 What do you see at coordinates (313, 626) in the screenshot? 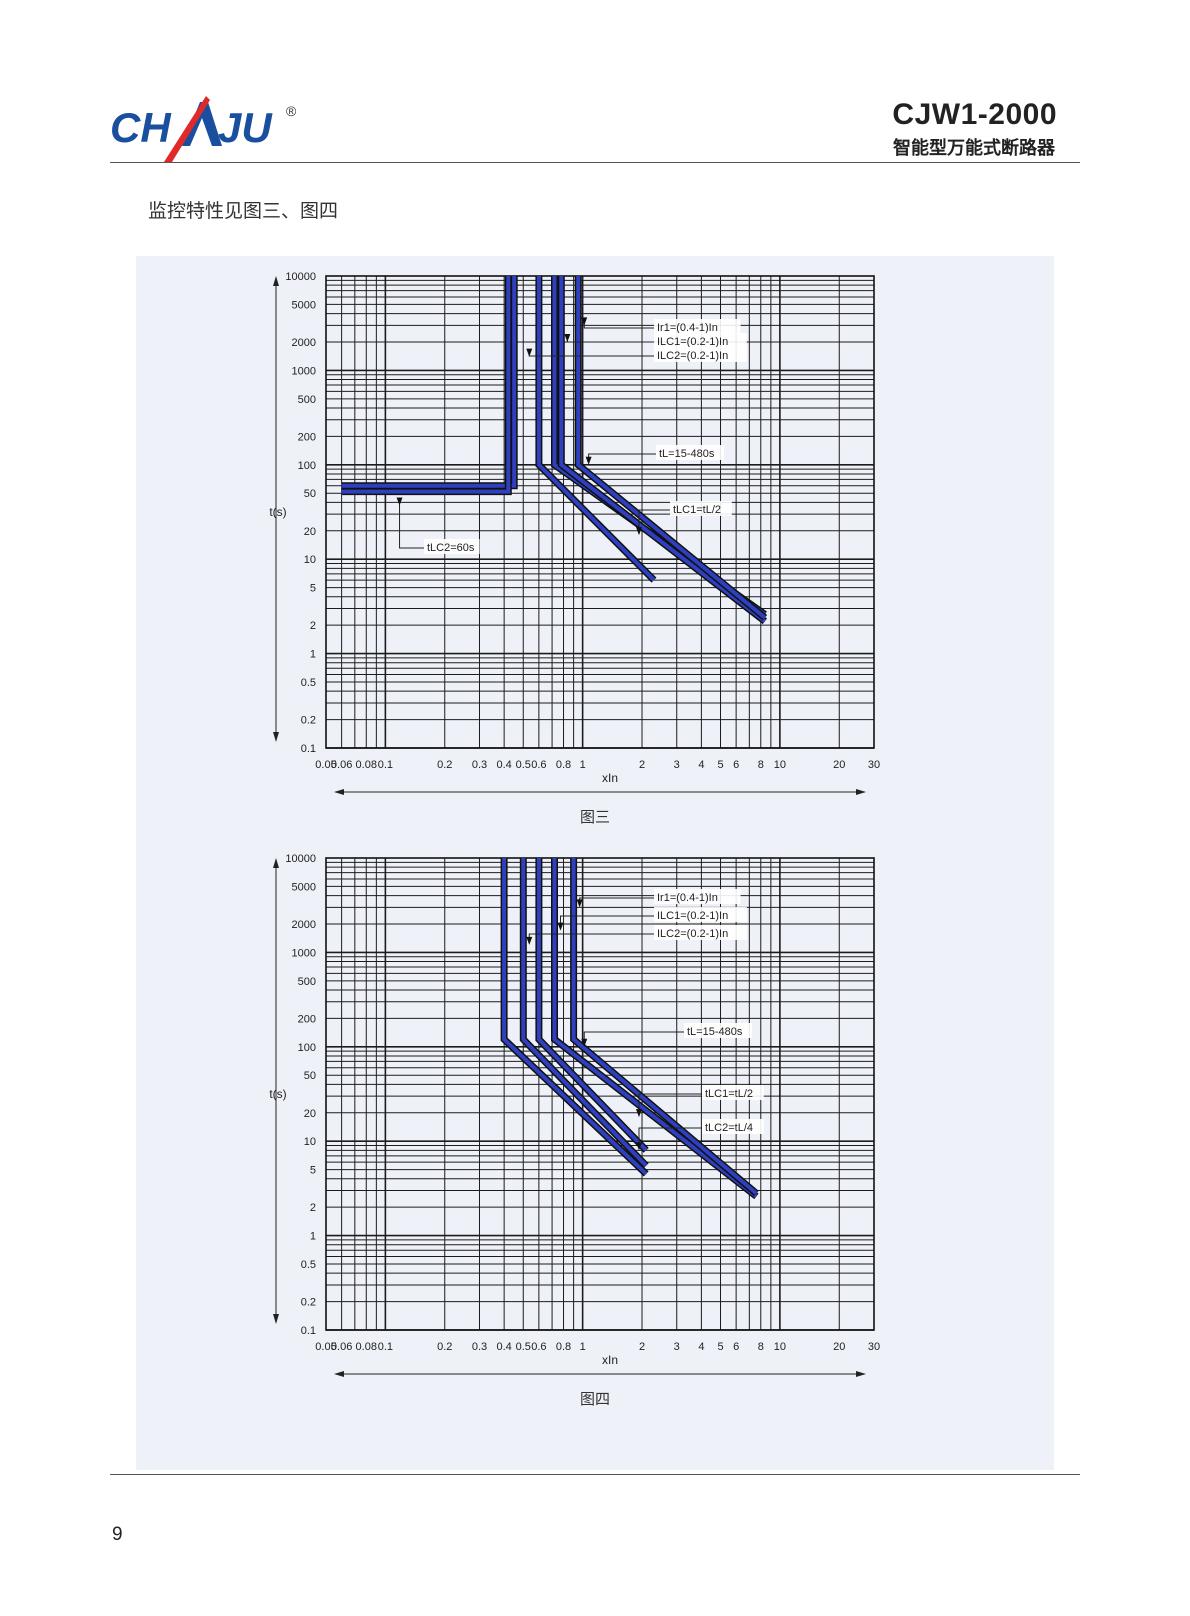
I see `chart0-y-tick-label: 2` at bounding box center [313, 626].